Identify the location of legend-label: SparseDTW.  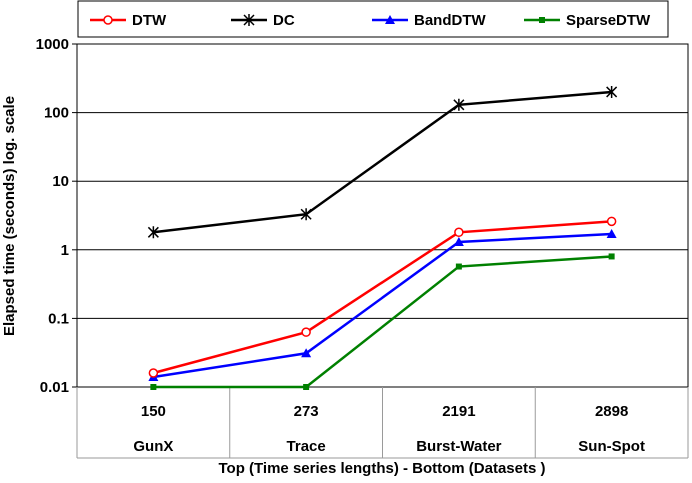
(608, 20).